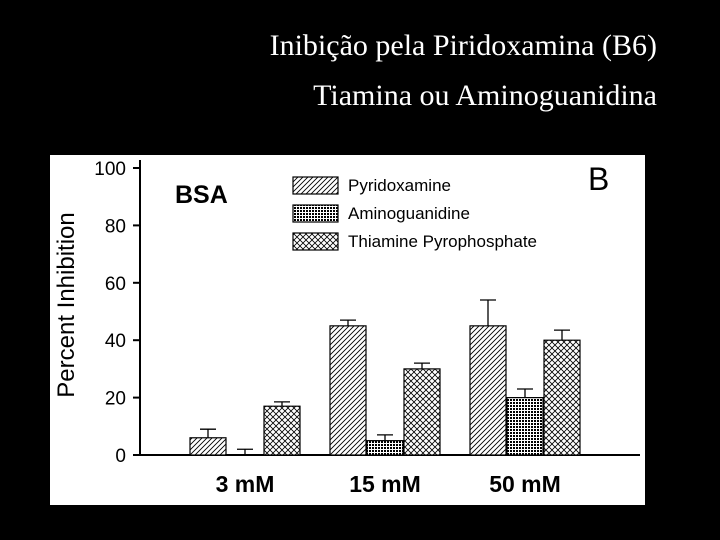  Describe the element at coordinates (463, 45) in the screenshot. I see `slide-title-line: Inibição pela Piridoxamina (B6)` at that location.